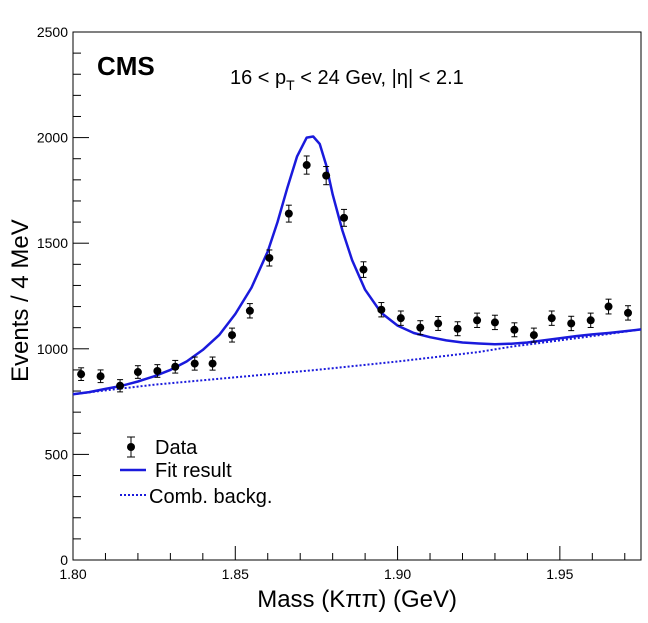  I want to click on selection-label: 16 < pT < 24 Gev, |η| < 2.1, so click(347, 80).